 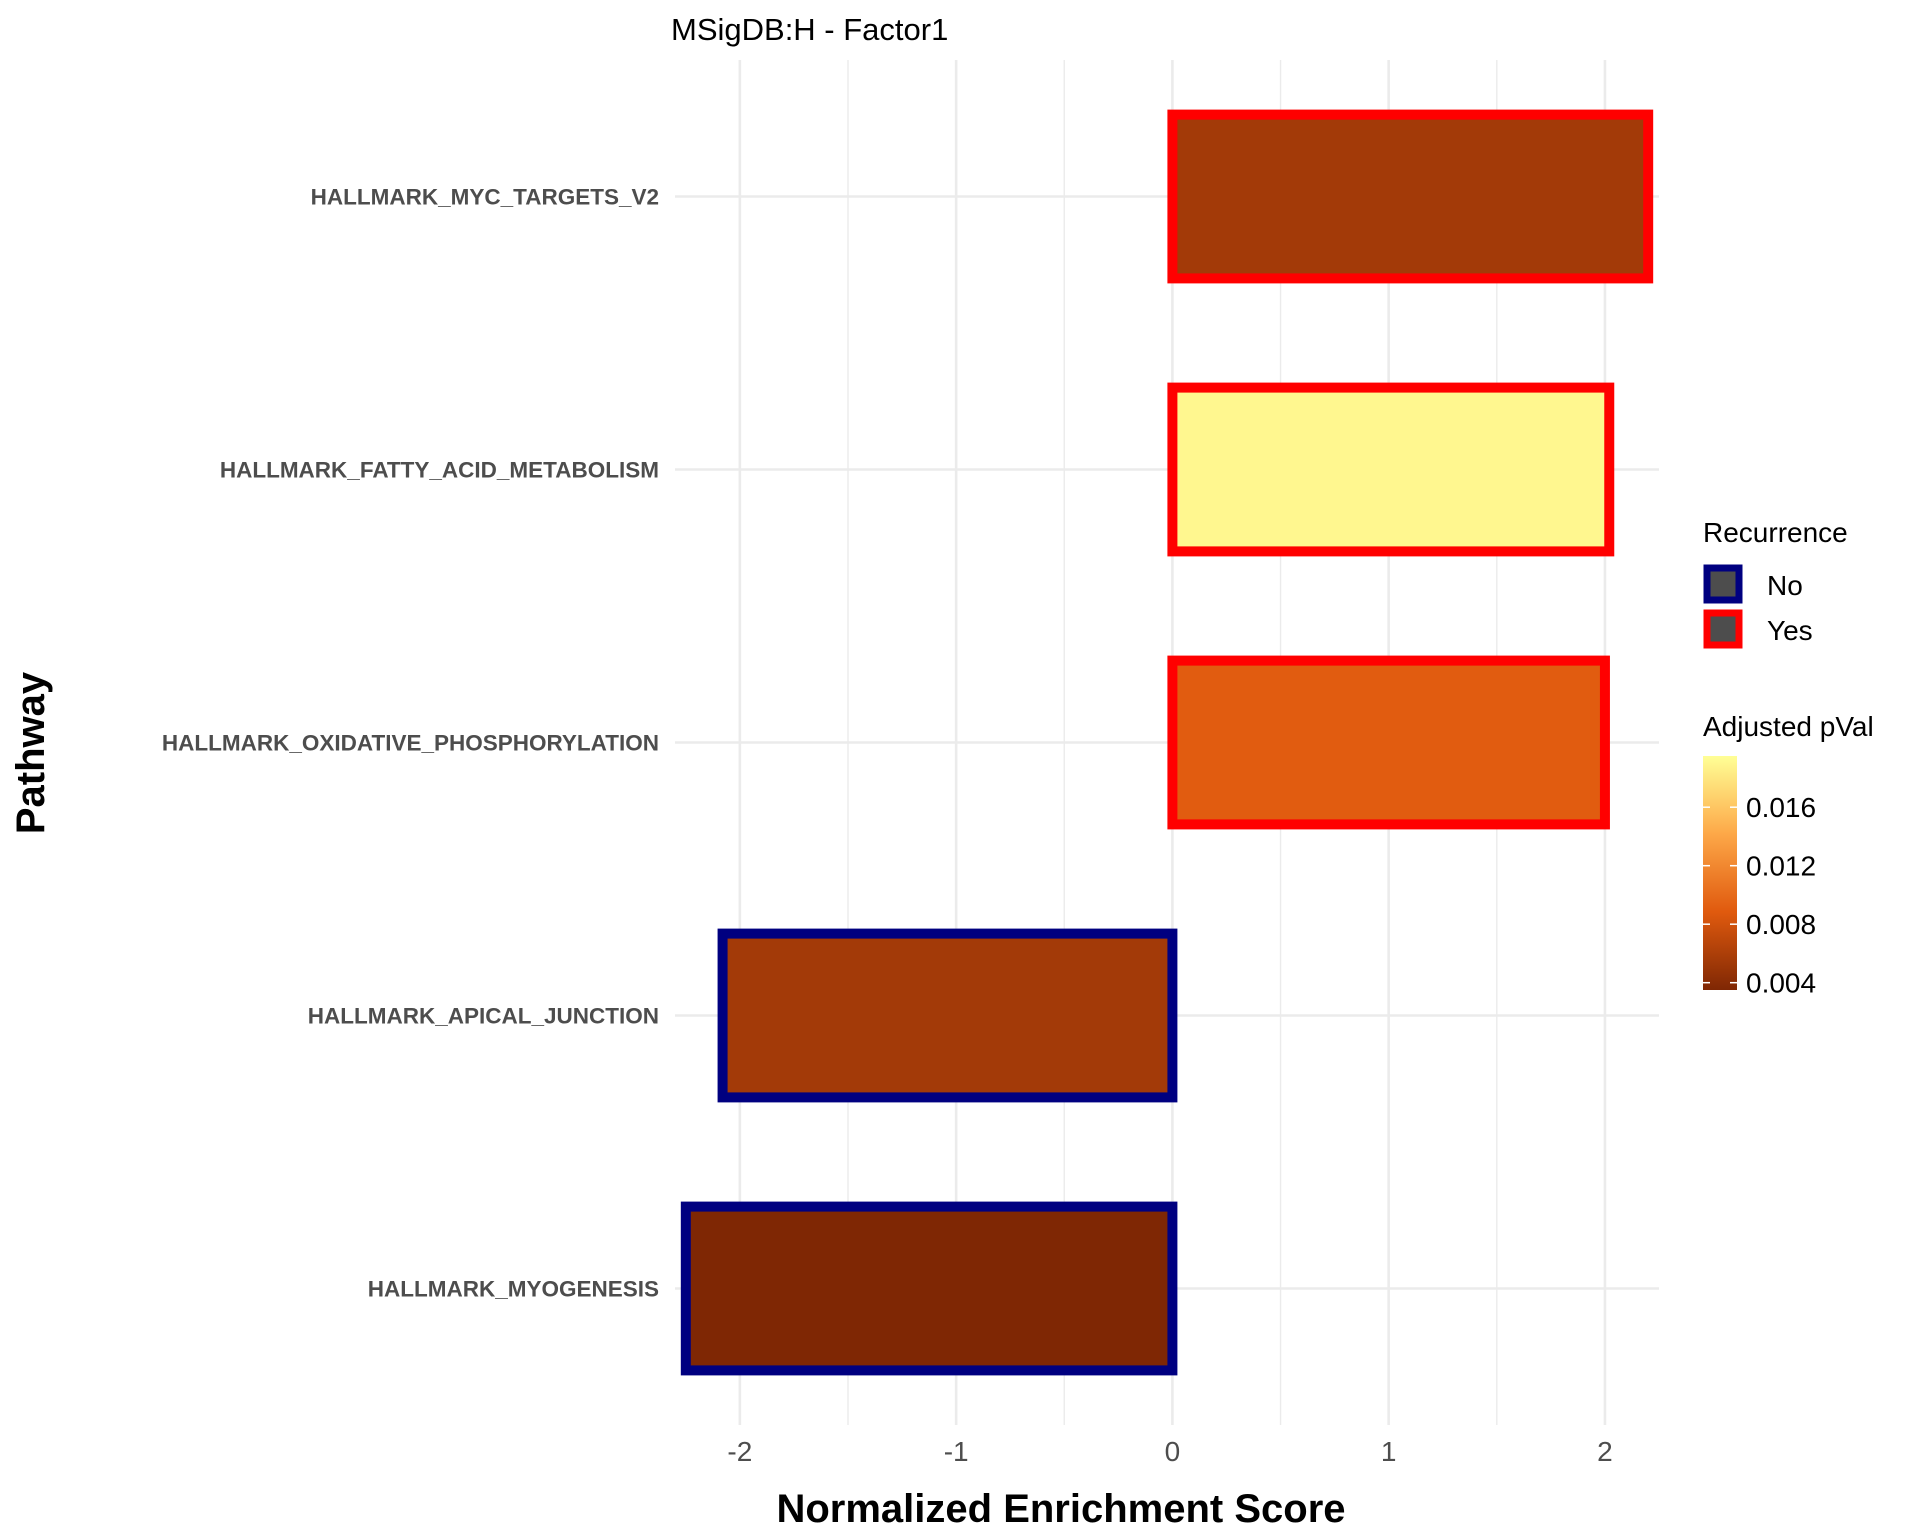 What do you see at coordinates (1389, 1451) in the screenshot?
I see `x-tick-label: 1` at bounding box center [1389, 1451].